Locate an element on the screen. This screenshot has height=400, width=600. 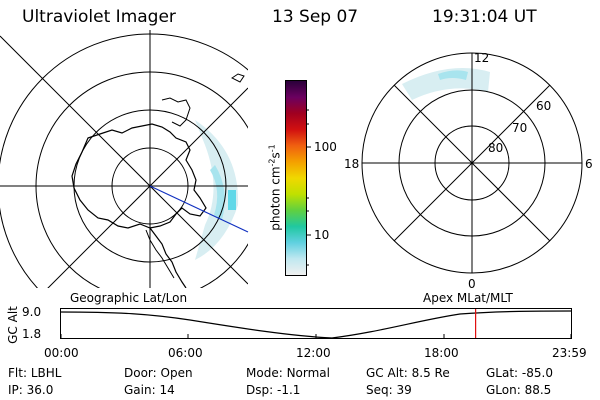
info-gain: Gain: 14 is located at coordinates (149, 390).